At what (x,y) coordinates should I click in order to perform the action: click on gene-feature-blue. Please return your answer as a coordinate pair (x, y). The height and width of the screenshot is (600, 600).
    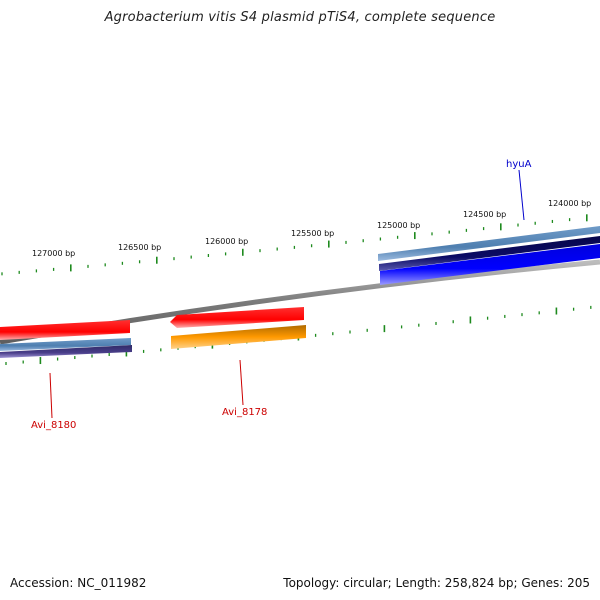
    Looking at the image, I should click on (490, 264).